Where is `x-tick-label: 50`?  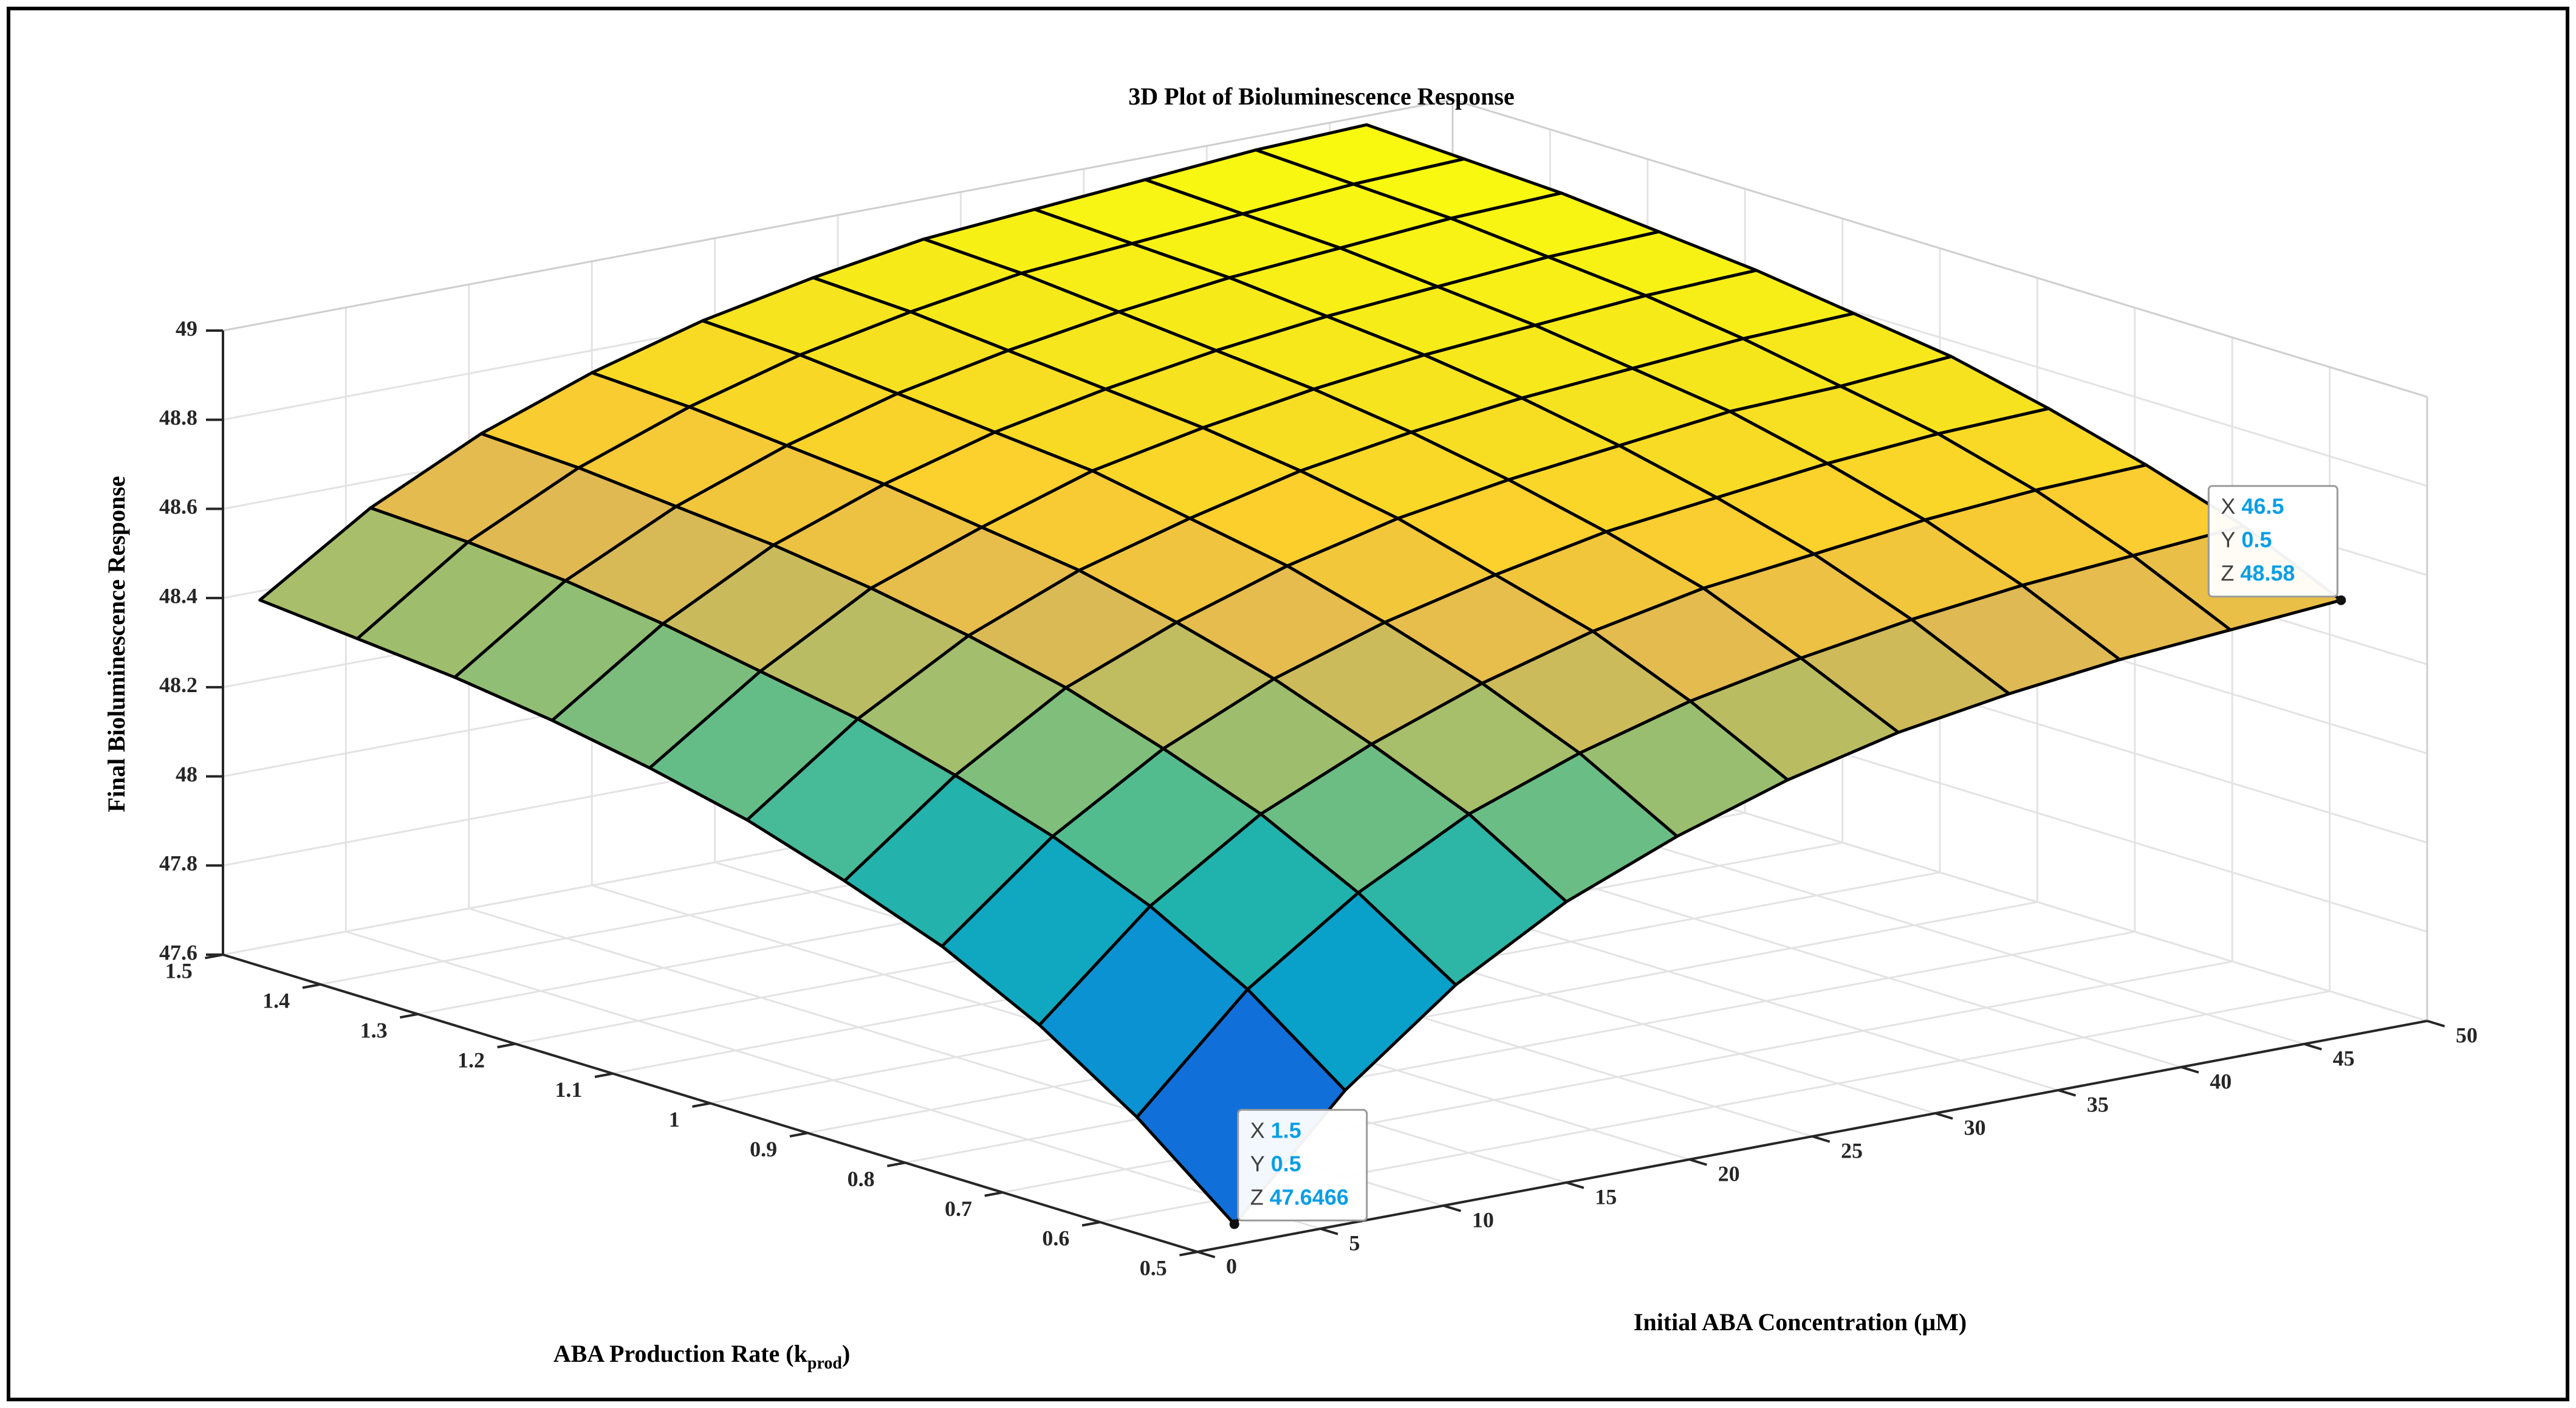
x-tick-label: 50 is located at coordinates (2467, 1035).